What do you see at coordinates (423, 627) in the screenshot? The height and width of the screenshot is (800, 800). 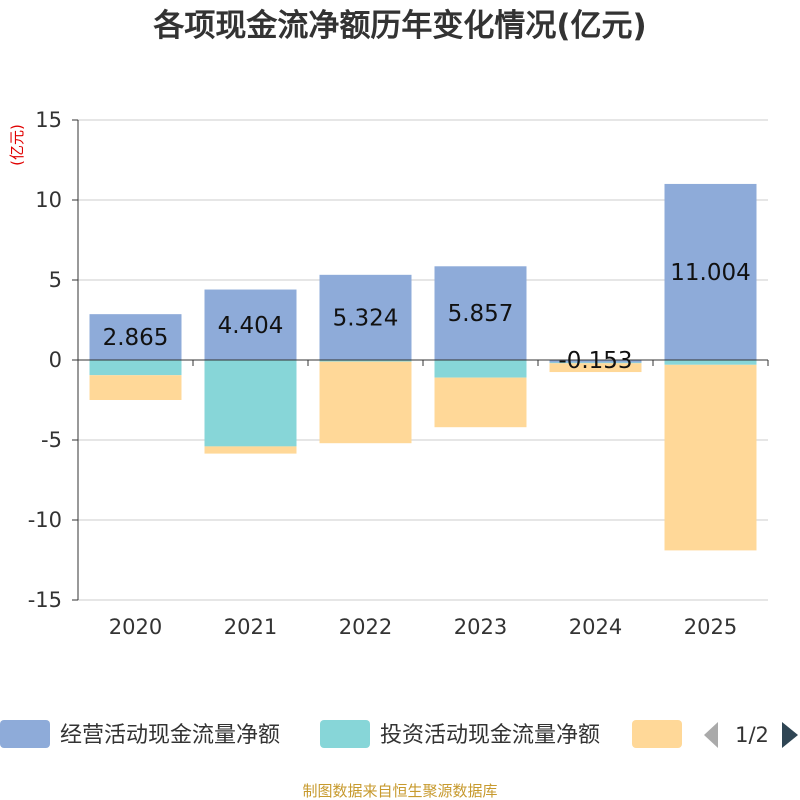 I see `x-tick-labels: 2020 2021 2022 2023 2024 2025` at bounding box center [423, 627].